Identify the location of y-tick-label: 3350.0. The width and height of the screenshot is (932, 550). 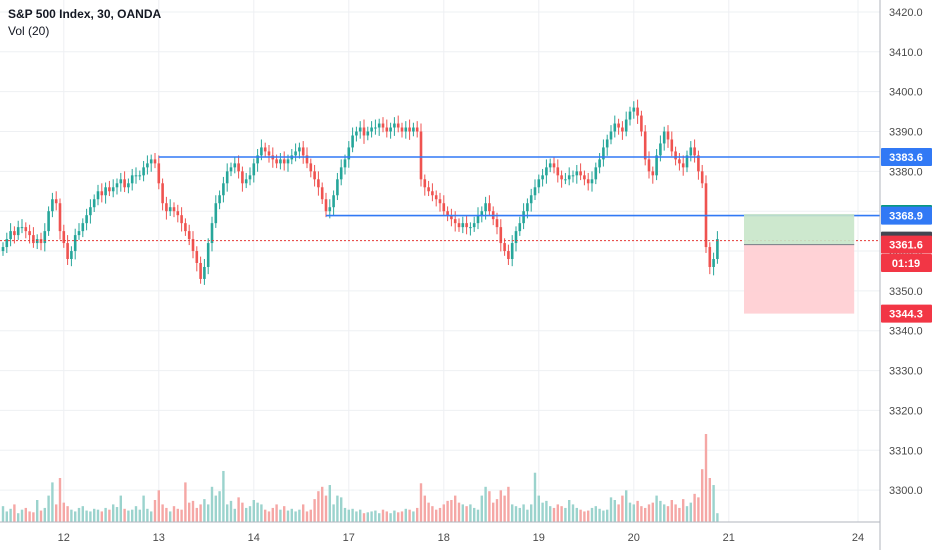
(906, 292).